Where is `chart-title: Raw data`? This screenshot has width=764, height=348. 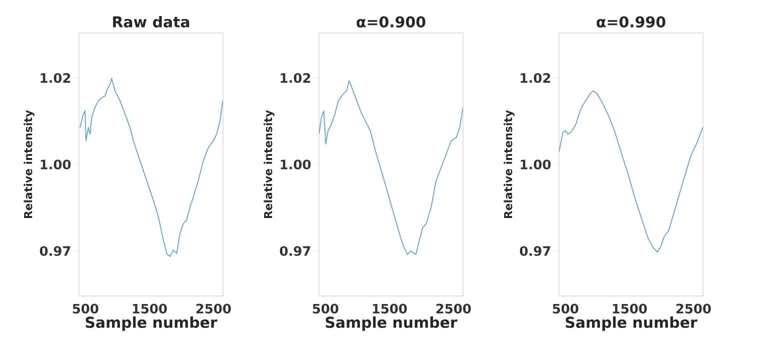 chart-title: Raw data is located at coordinates (151, 22).